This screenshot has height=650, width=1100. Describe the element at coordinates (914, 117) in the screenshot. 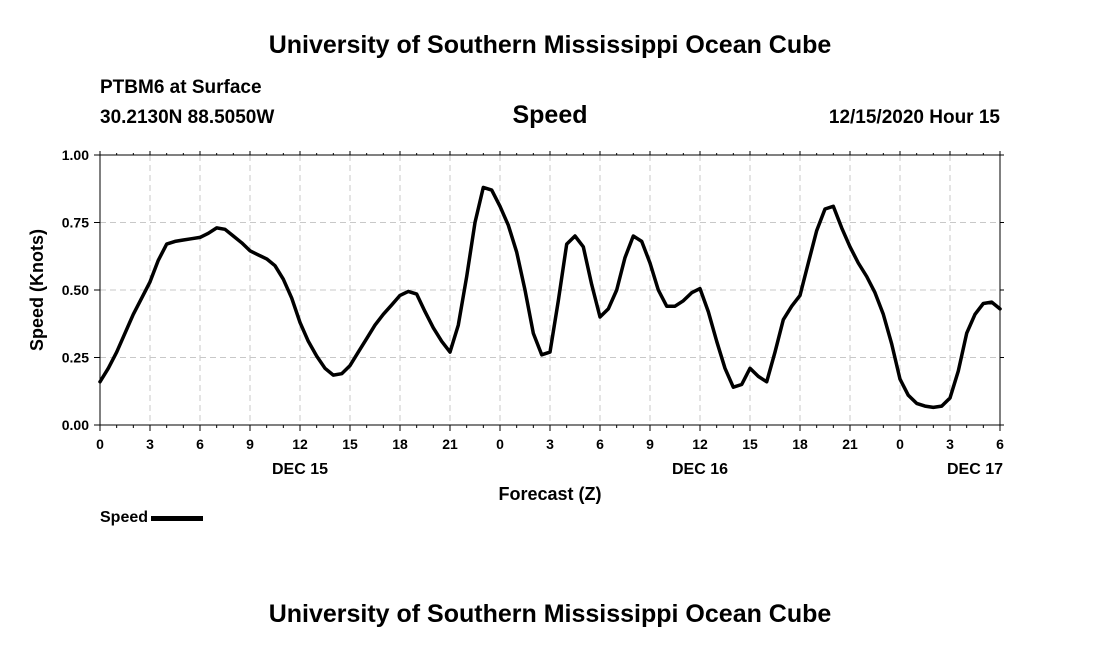

I see `forecast-datetime: 12/15/2020 Hour 15` at that location.